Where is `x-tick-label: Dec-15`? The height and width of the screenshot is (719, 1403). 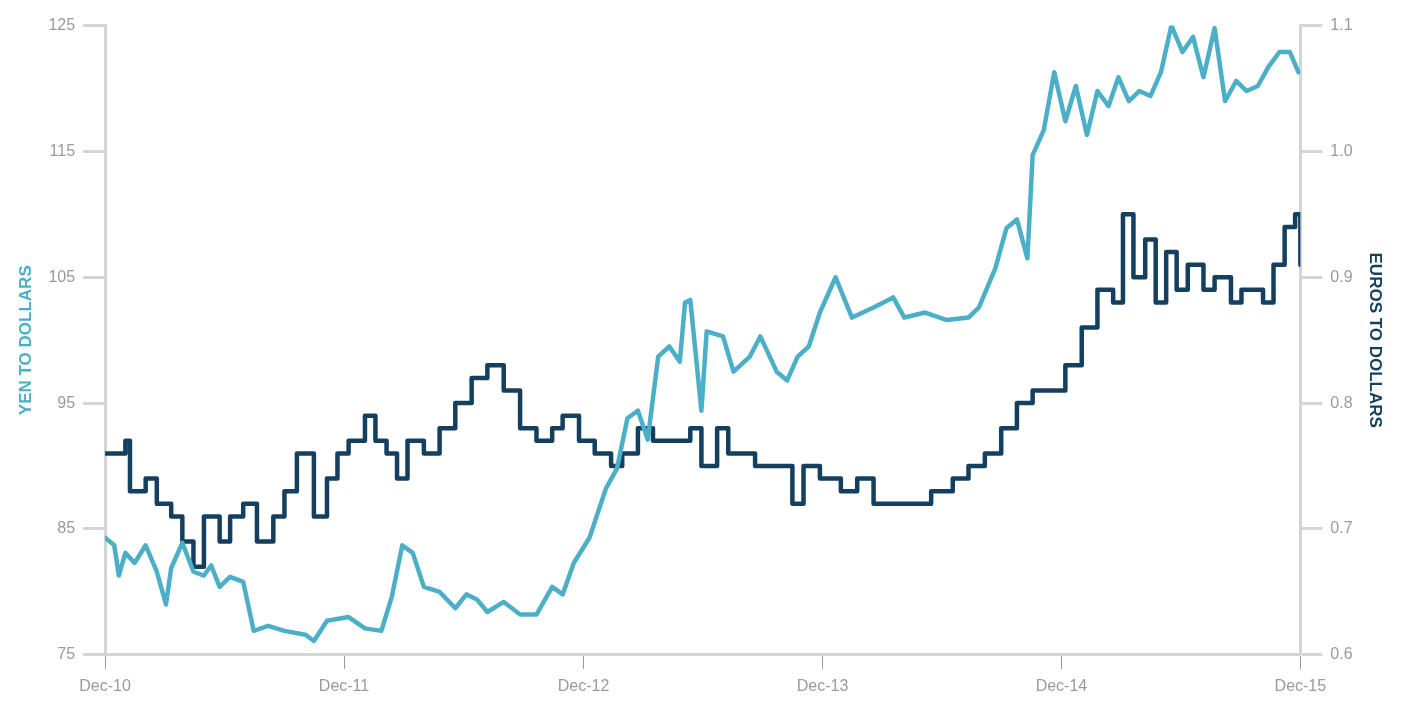 x-tick-label: Dec-15 is located at coordinates (1300, 685).